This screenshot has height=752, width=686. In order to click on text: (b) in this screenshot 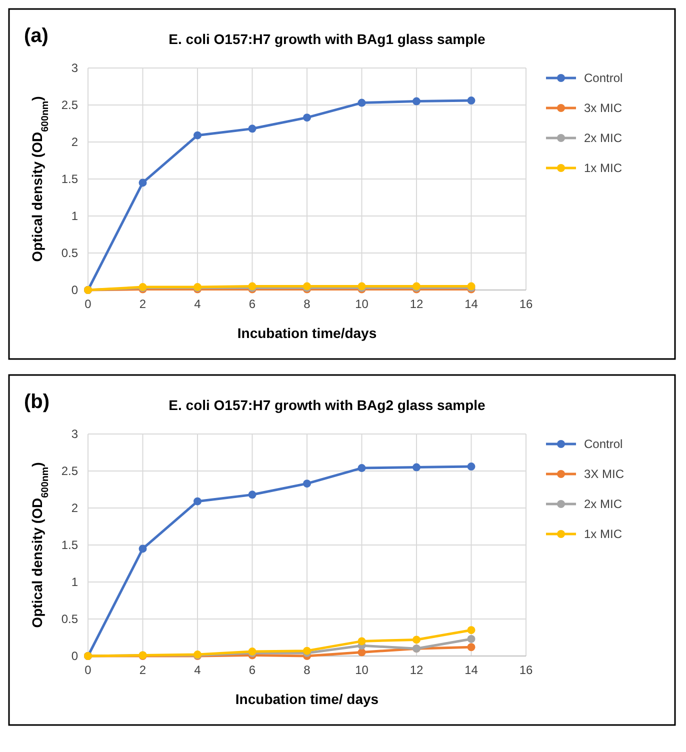, I will do `click(37, 402)`.